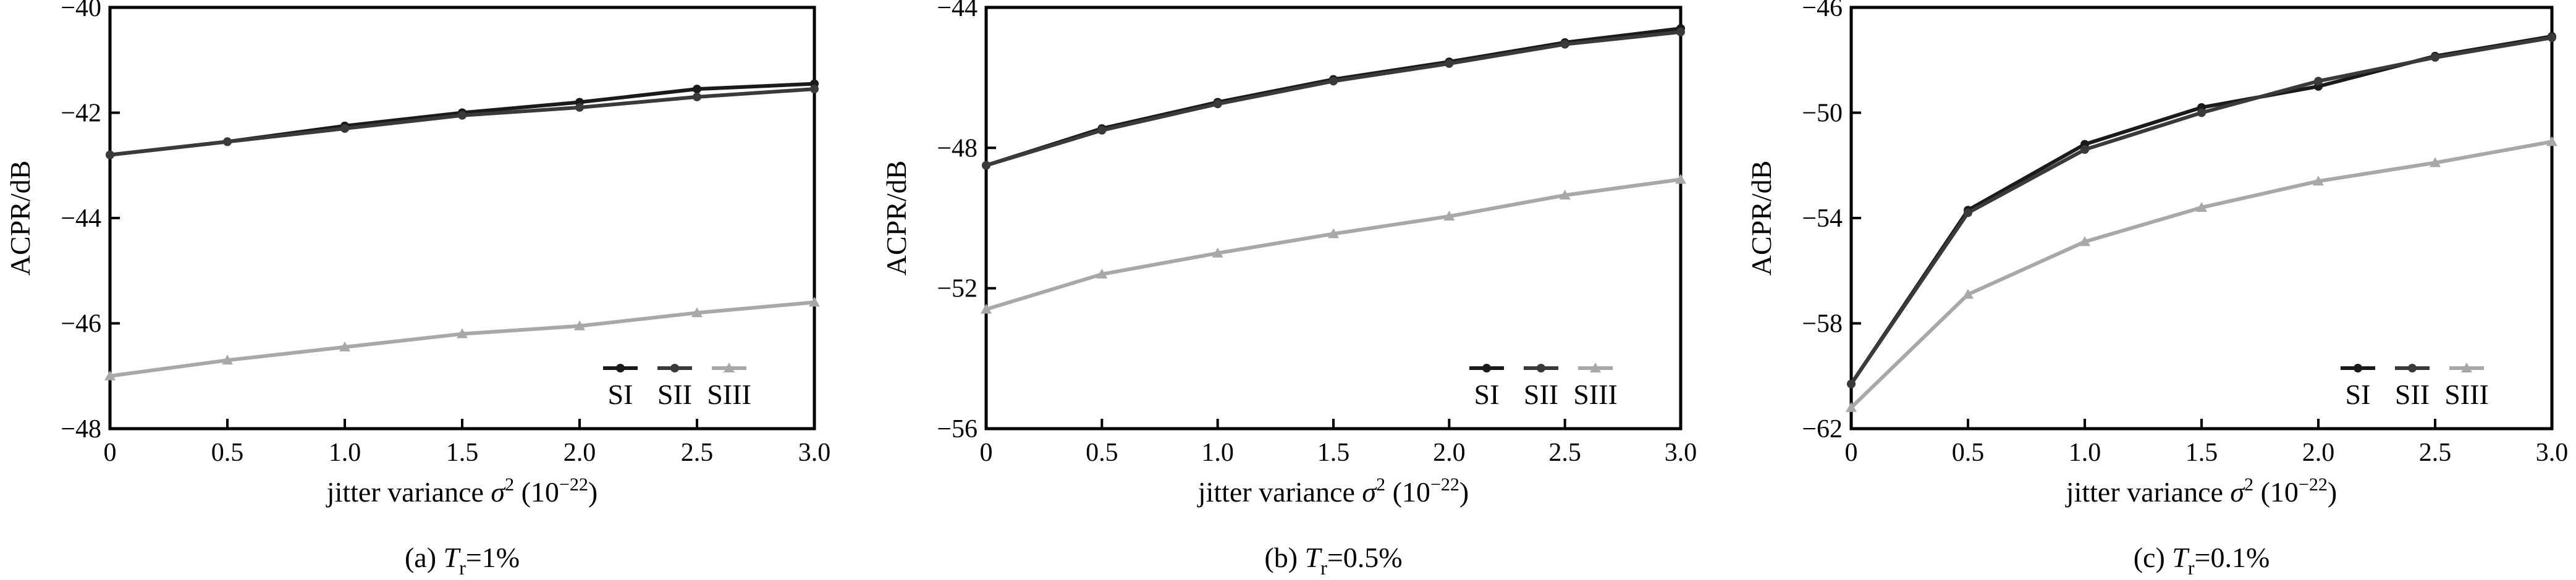 This screenshot has width=2576, height=580. I want to click on caption-prefix: (a), so click(424, 557).